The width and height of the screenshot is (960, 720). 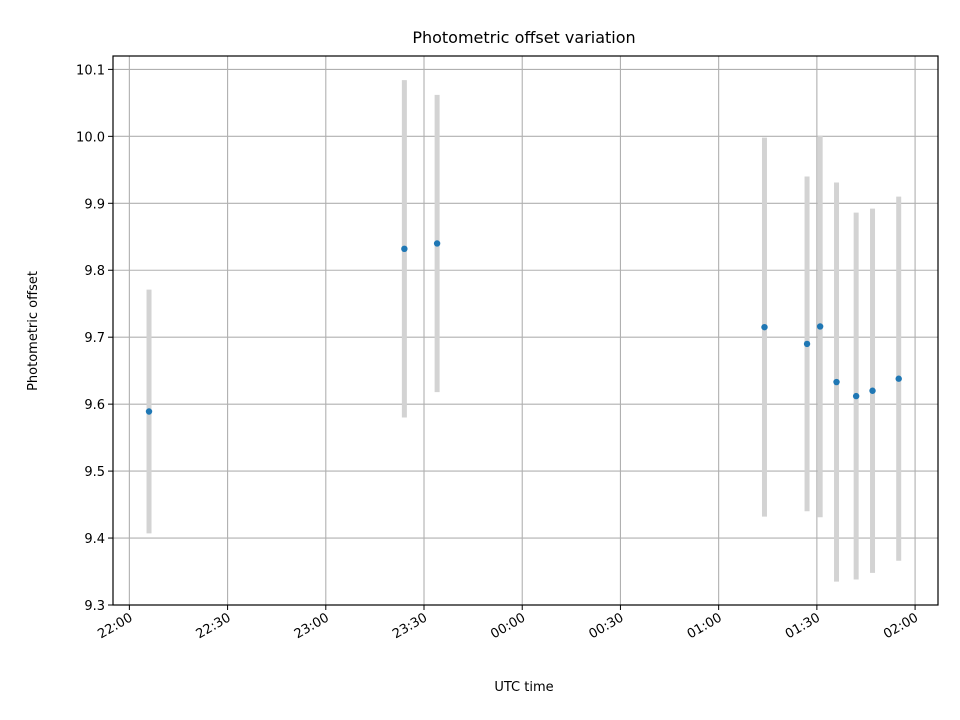 What do you see at coordinates (705, 626) in the screenshot?
I see `x-tick-label: 01:00` at bounding box center [705, 626].